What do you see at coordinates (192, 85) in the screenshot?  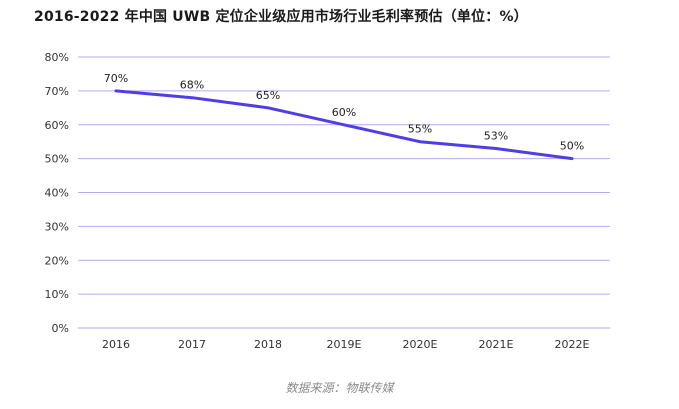 I see `data-label: 68%` at bounding box center [192, 85].